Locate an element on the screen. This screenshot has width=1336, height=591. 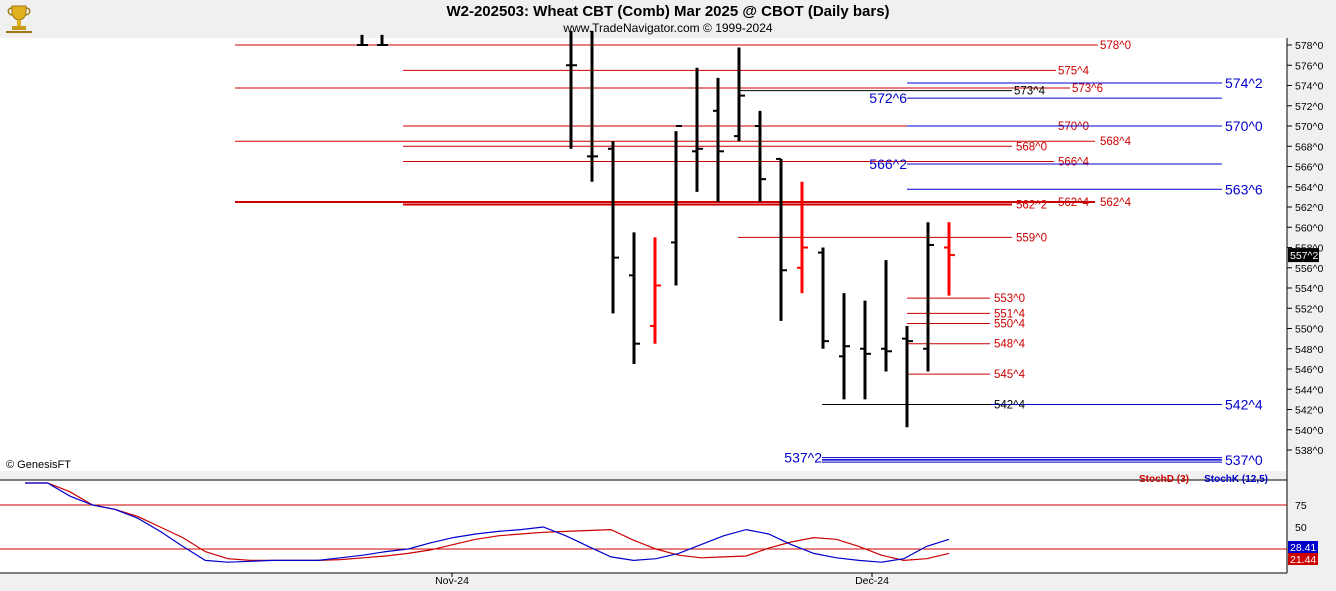
price-tick-label: 542^0 is located at coordinates (1309, 411).